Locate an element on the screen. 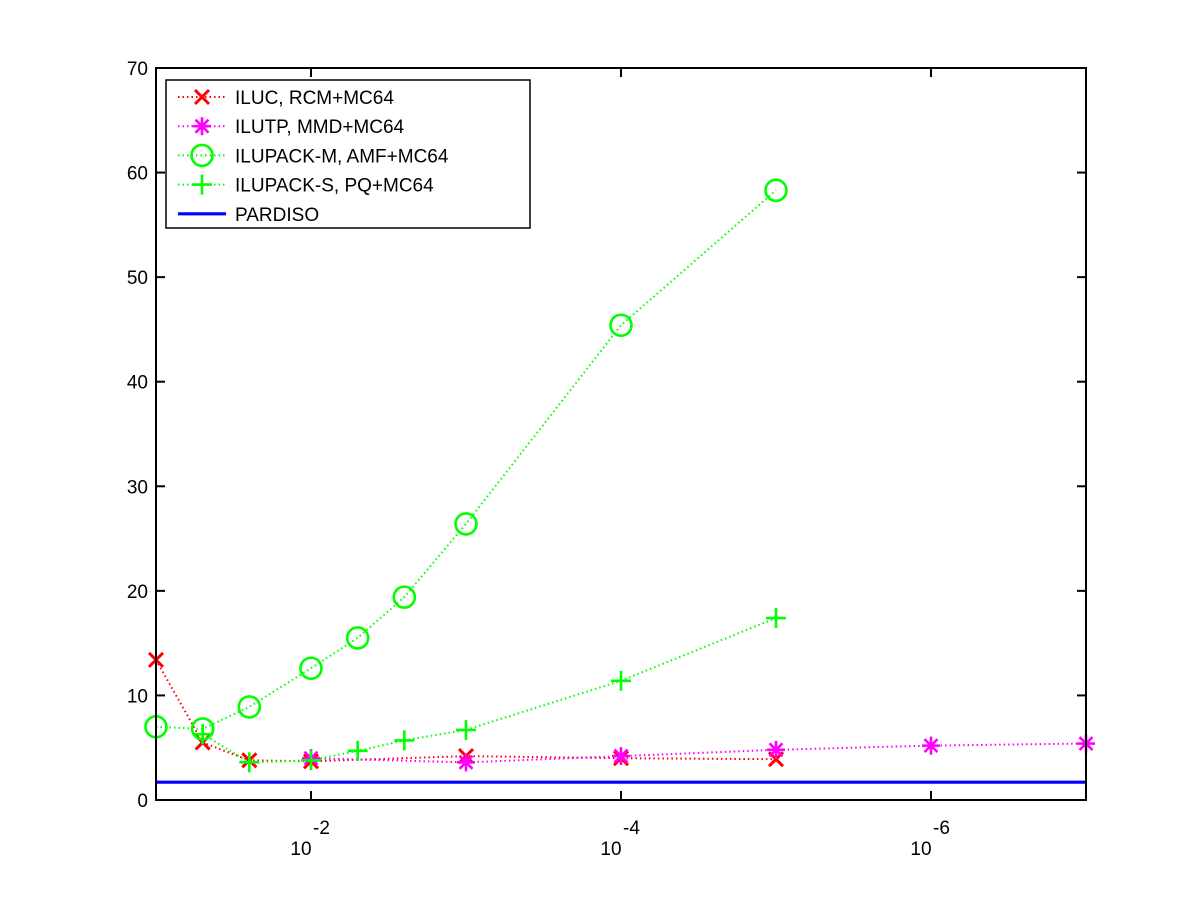  y-tick-label: 60 is located at coordinates (137, 174).